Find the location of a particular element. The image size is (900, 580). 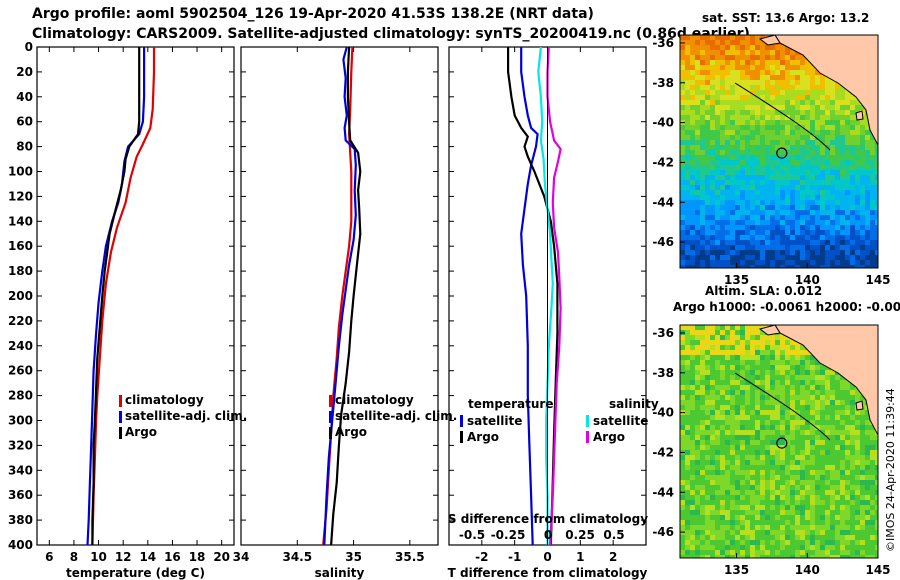

temperature-argo-line is located at coordinates (116, 296).